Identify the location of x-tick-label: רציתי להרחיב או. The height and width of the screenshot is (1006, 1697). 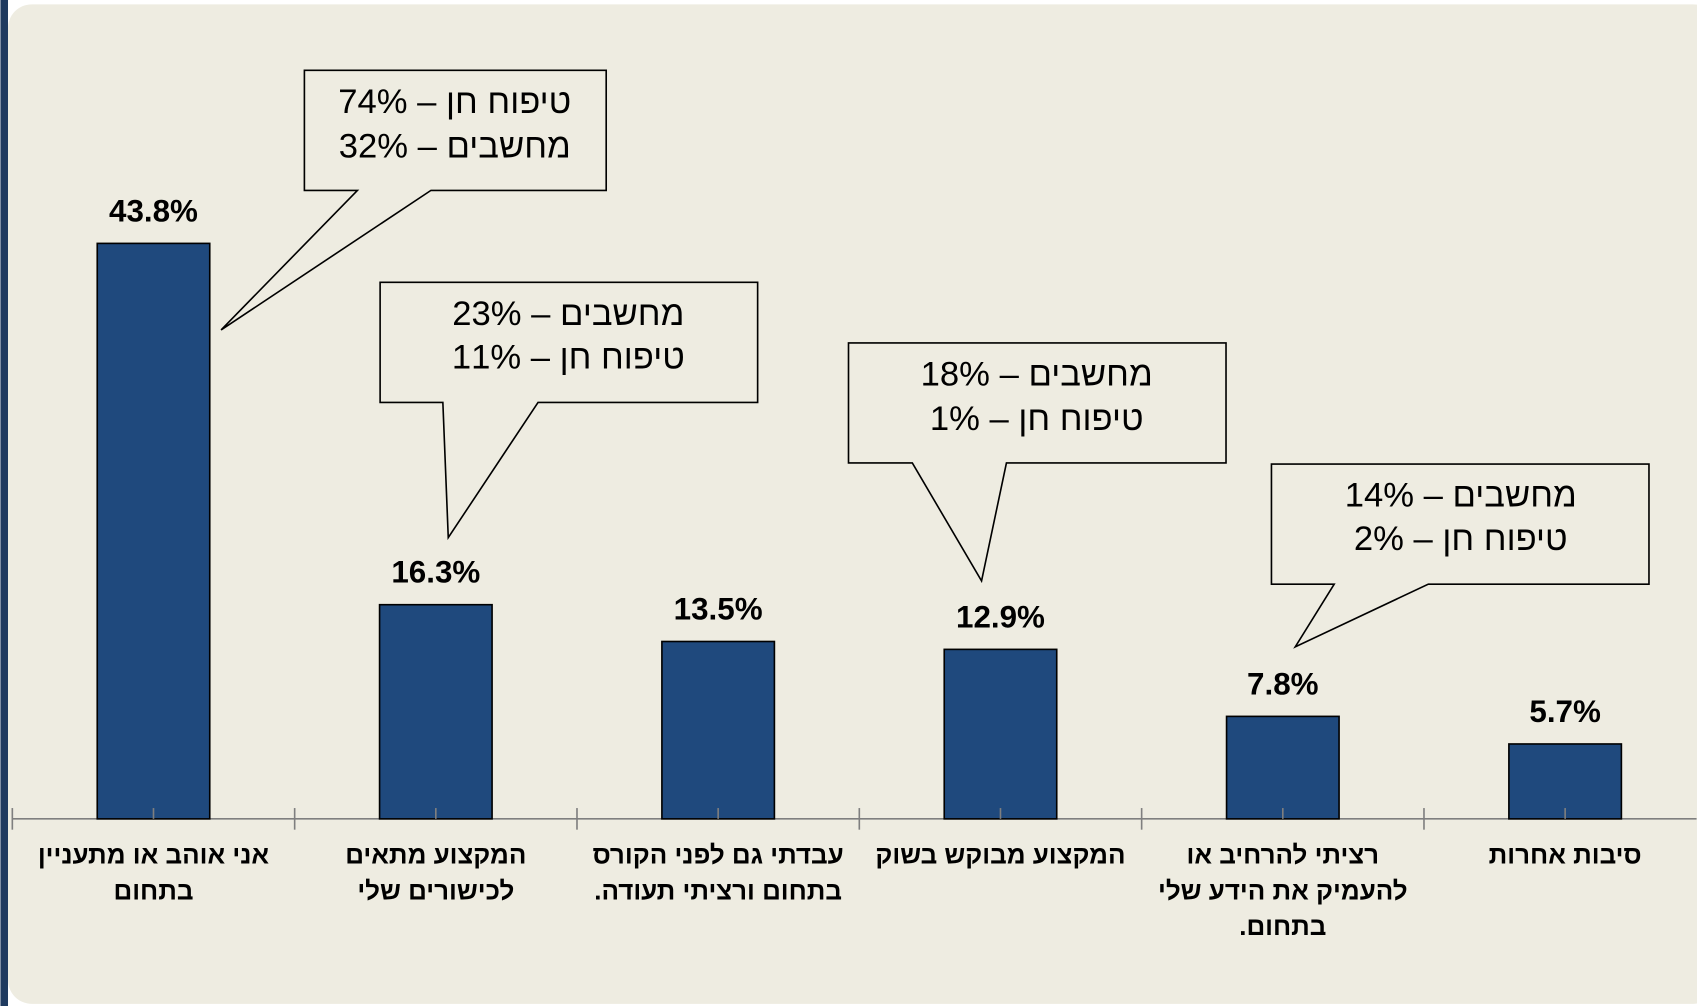
(1282, 855).